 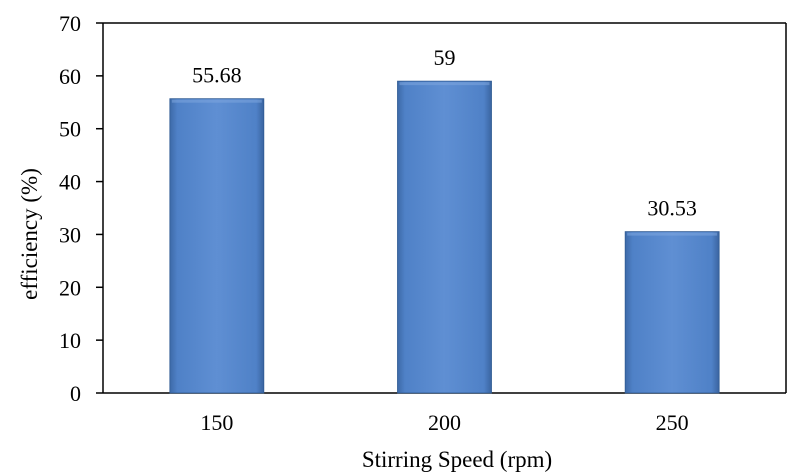 I want to click on y-axis-title: efficiency (%), so click(x=29, y=234).